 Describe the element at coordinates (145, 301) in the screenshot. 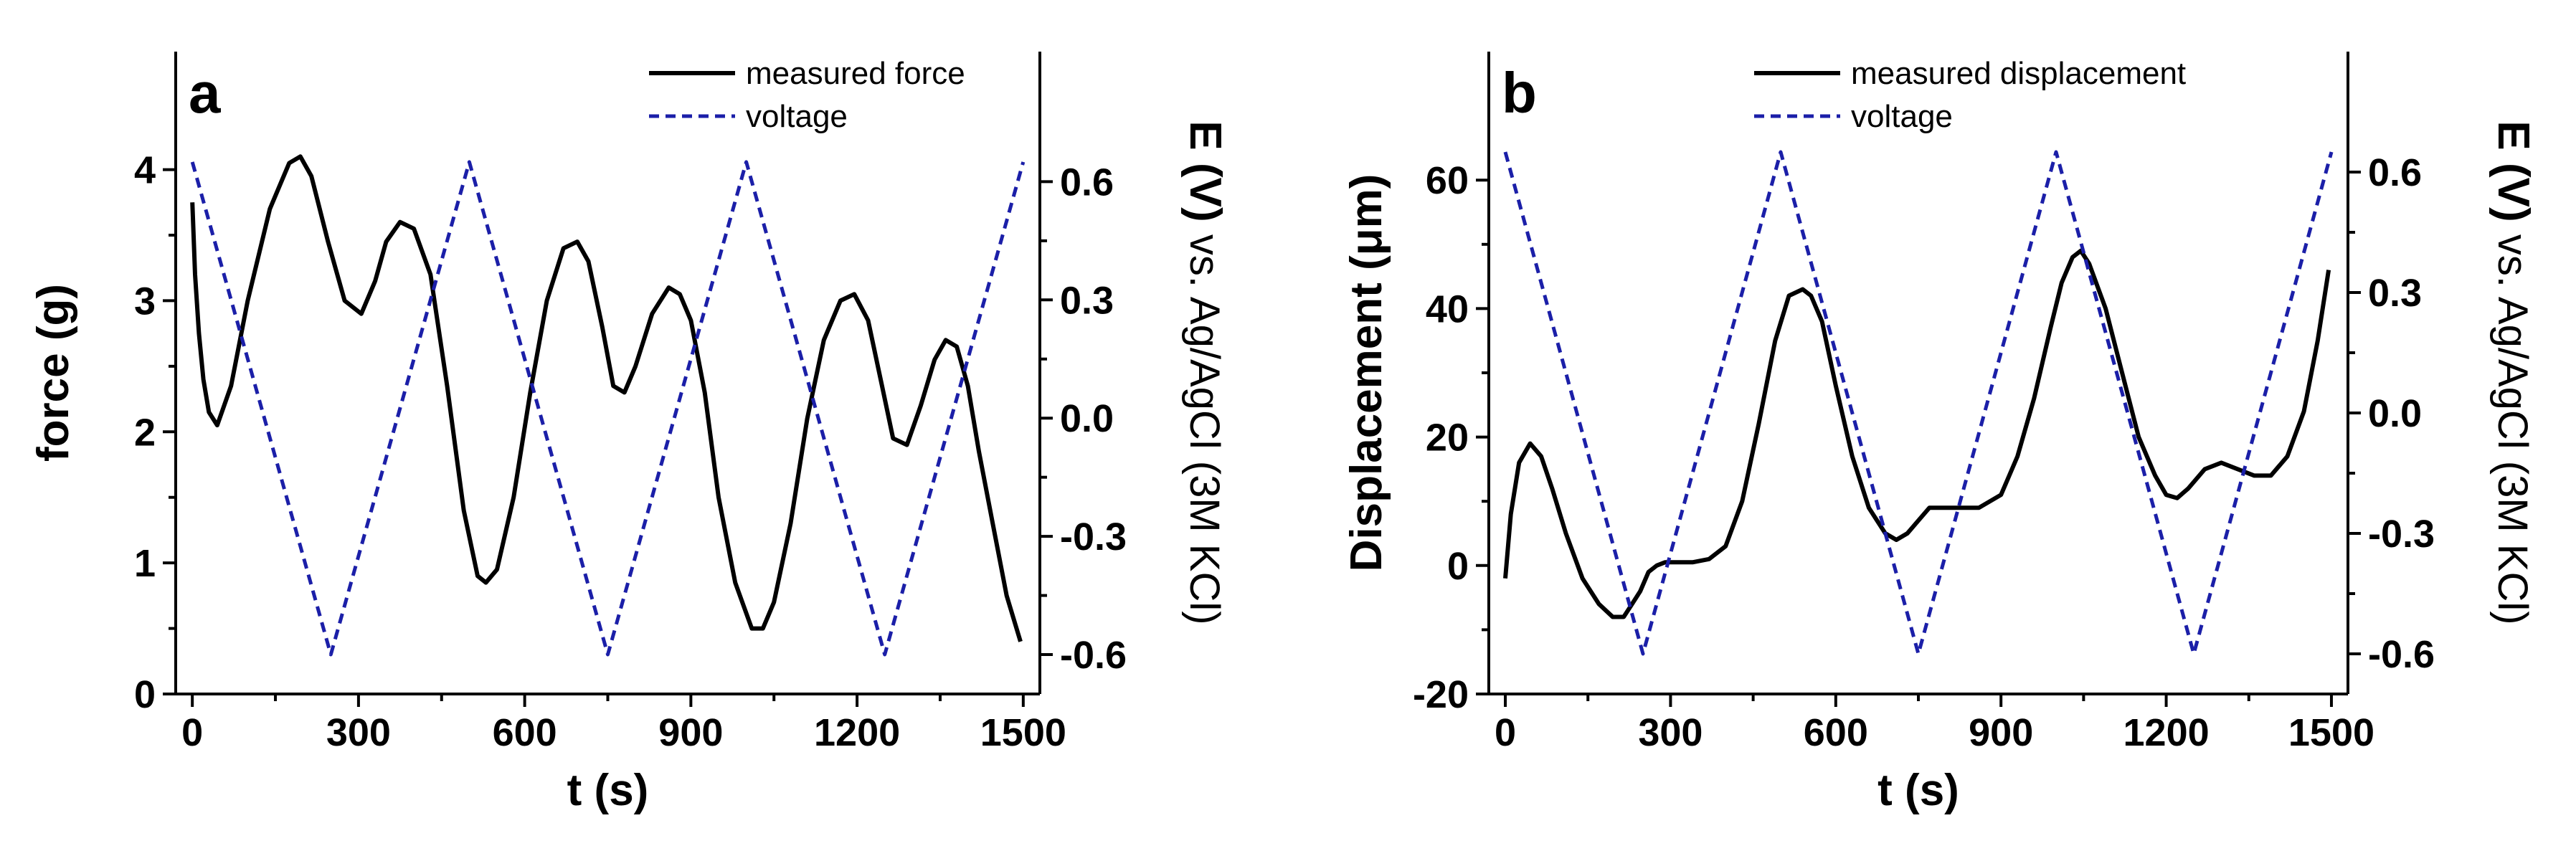

I see `y-tick-label: 3` at that location.